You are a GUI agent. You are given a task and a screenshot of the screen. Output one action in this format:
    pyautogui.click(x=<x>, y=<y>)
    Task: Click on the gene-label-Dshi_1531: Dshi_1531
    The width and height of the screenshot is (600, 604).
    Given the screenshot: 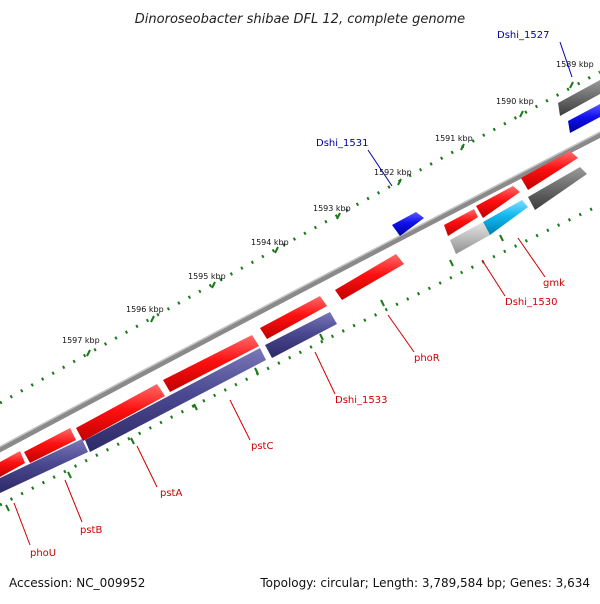 What is the action you would take?
    pyautogui.click(x=342, y=143)
    